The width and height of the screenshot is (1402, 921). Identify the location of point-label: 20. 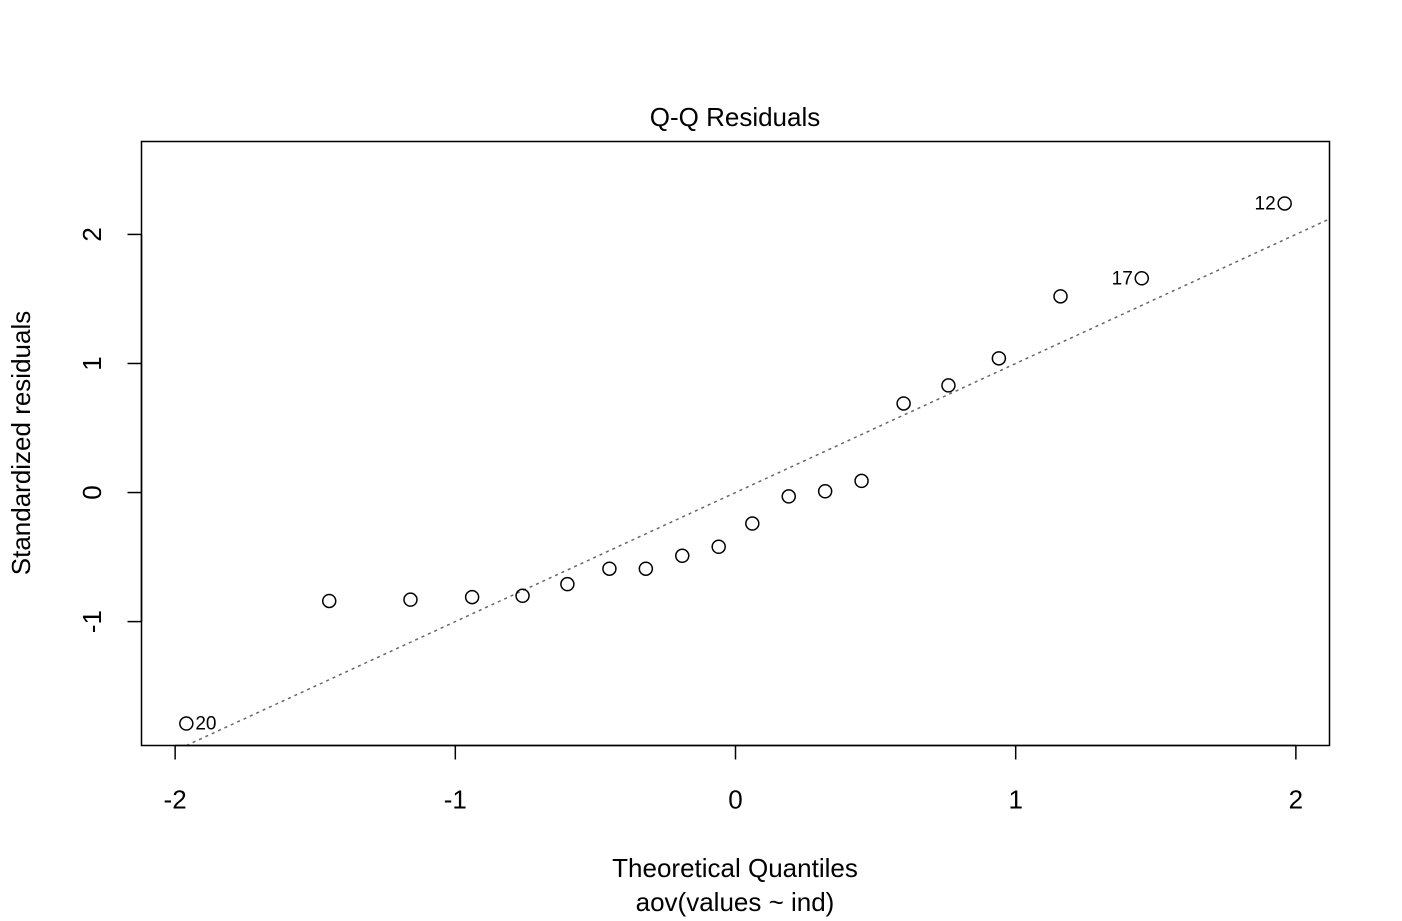
(205, 724).